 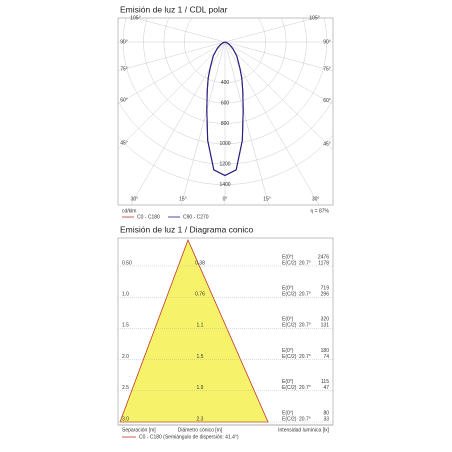 I want to click on cone, so click(x=194, y=330).